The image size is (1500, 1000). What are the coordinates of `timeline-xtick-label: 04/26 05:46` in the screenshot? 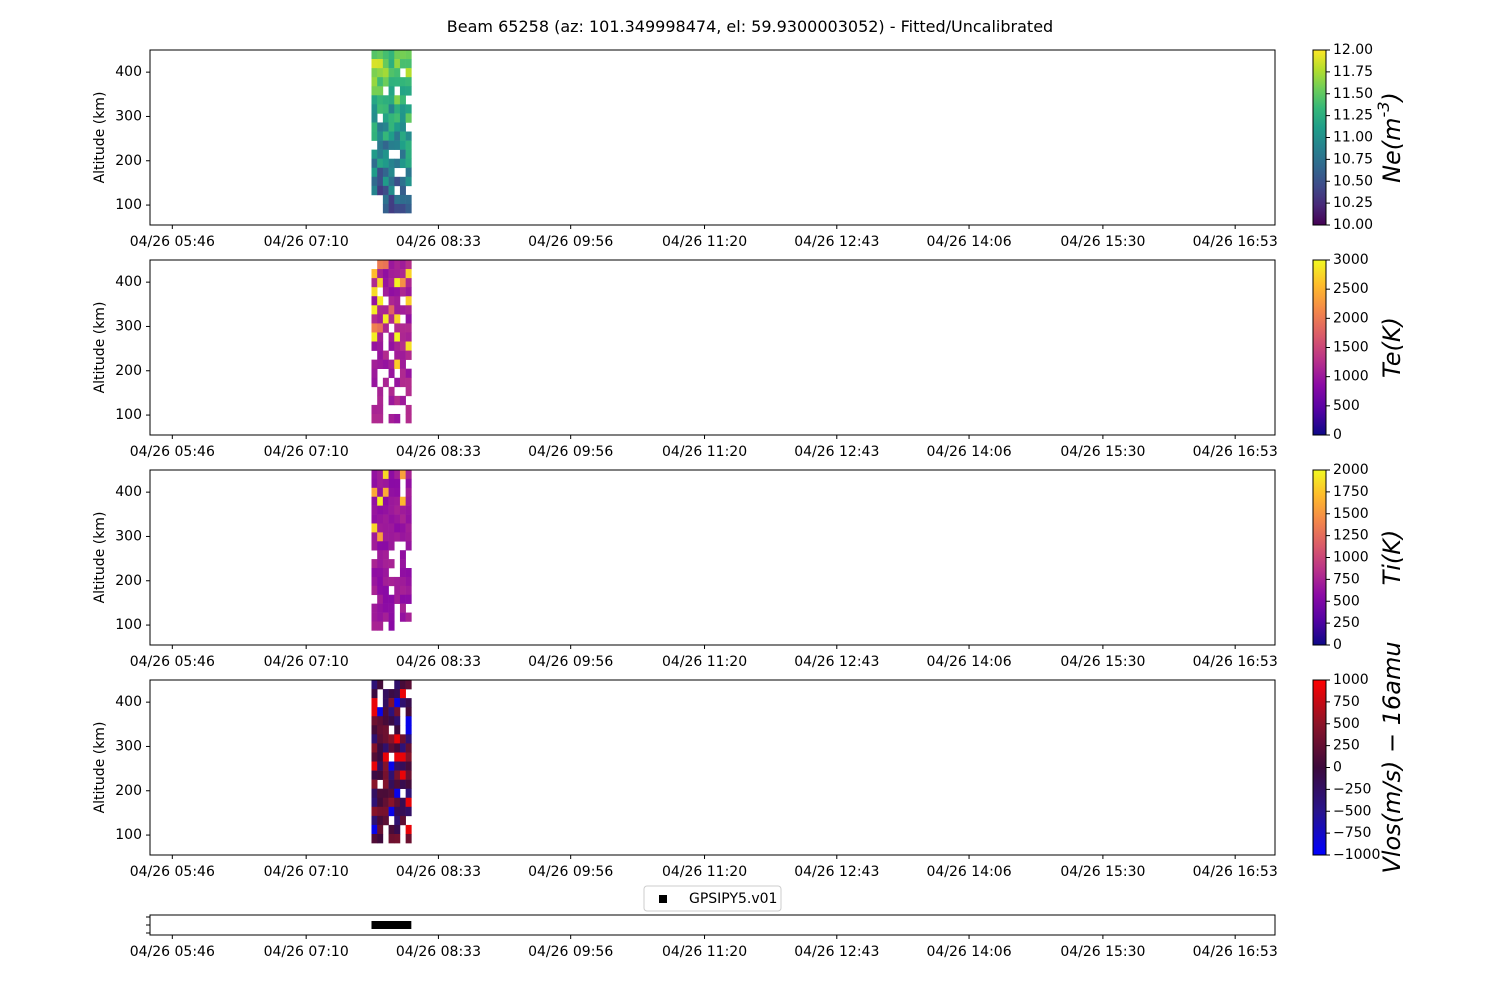 It's located at (172, 952).